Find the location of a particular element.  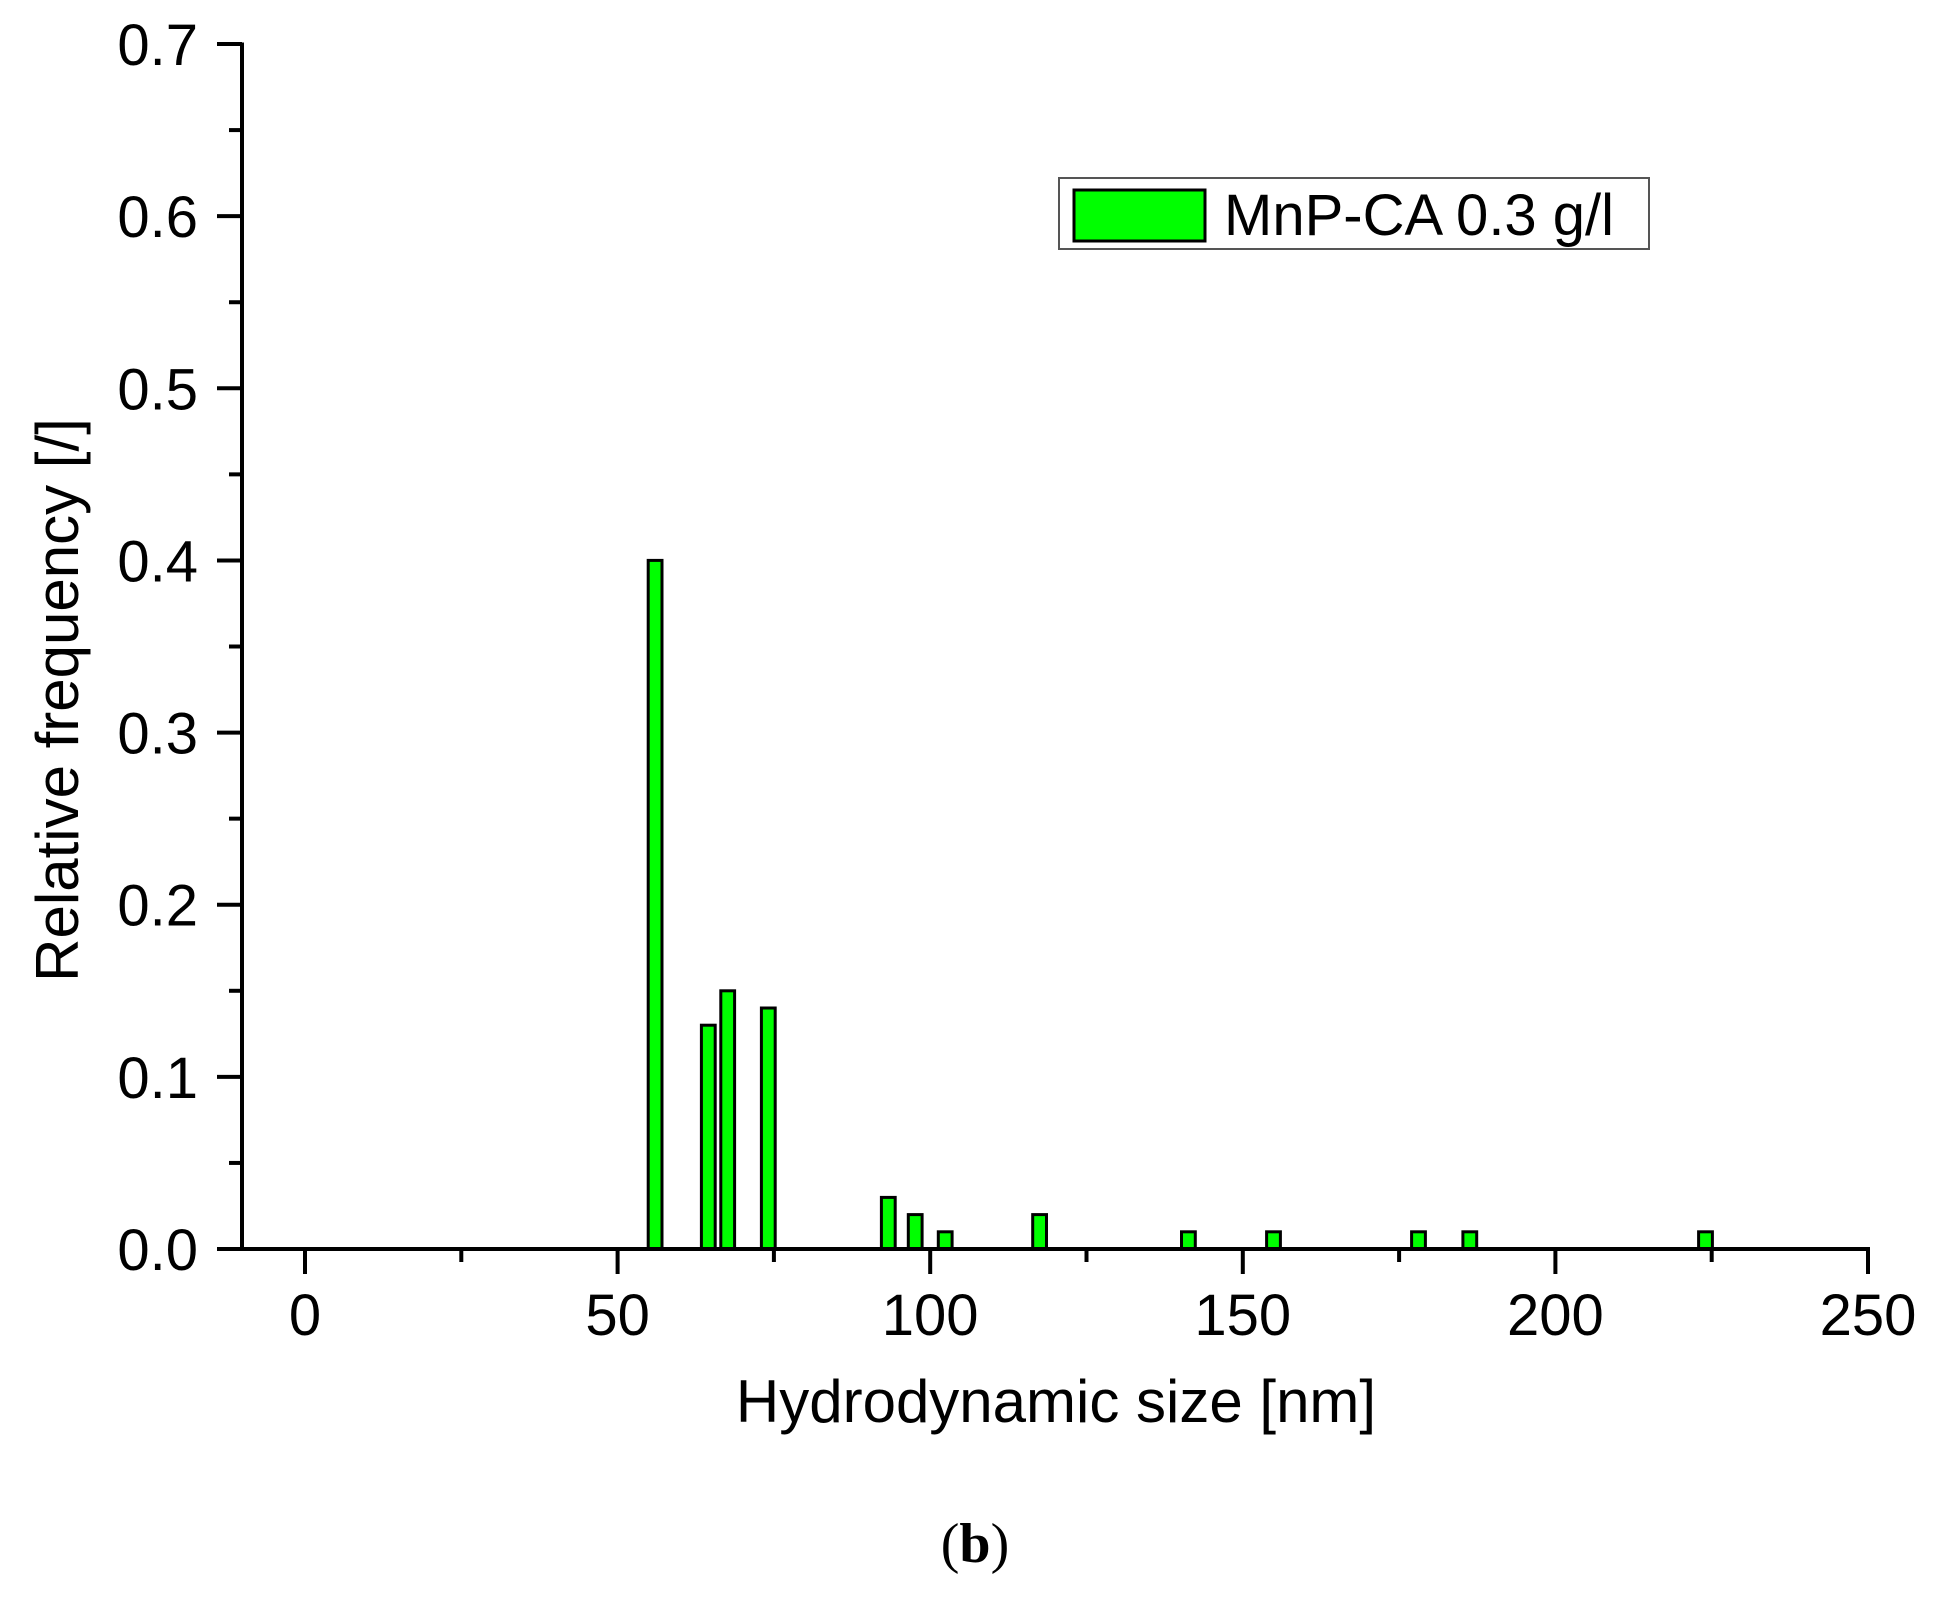

y-tick-label: 0.7 is located at coordinates (157, 45).